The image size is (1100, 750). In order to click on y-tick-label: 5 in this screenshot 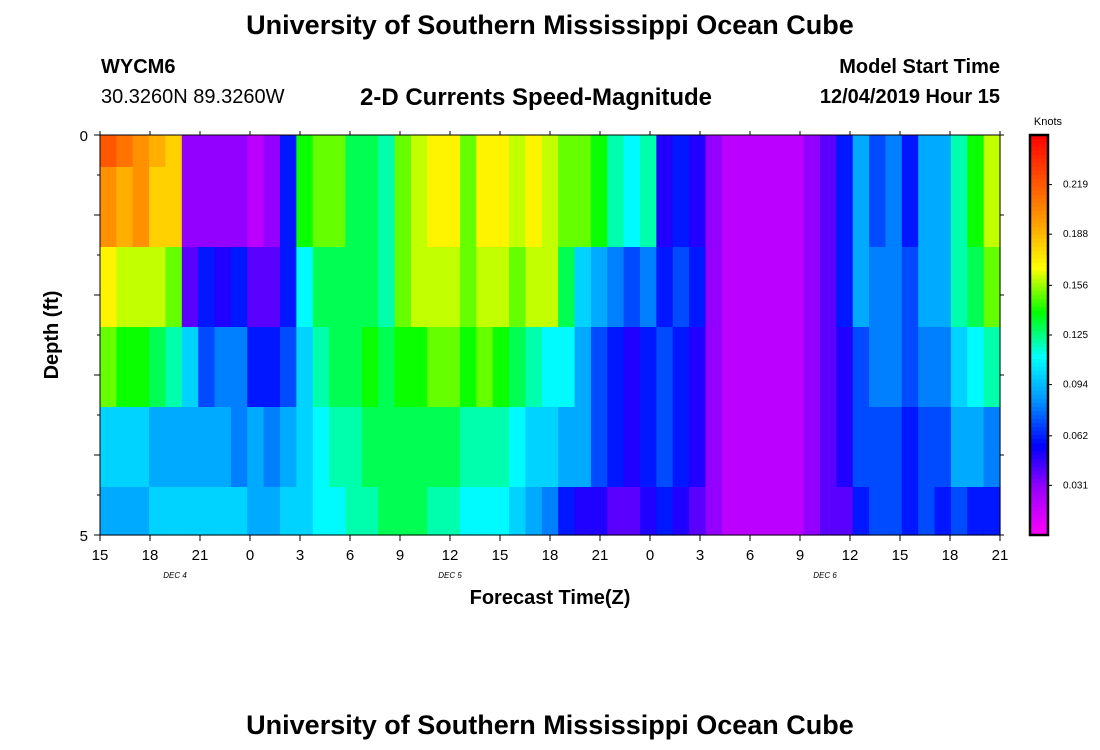, I will do `click(84, 536)`.